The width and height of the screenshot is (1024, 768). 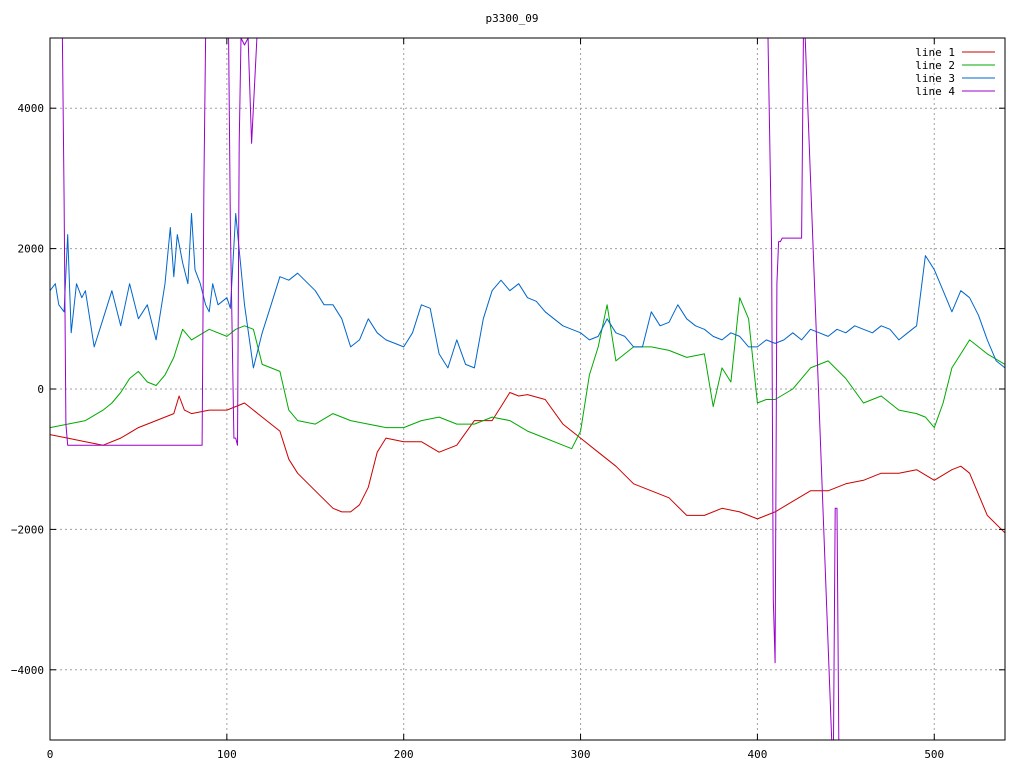 I want to click on y-tick-label: −4000, so click(x=27, y=670).